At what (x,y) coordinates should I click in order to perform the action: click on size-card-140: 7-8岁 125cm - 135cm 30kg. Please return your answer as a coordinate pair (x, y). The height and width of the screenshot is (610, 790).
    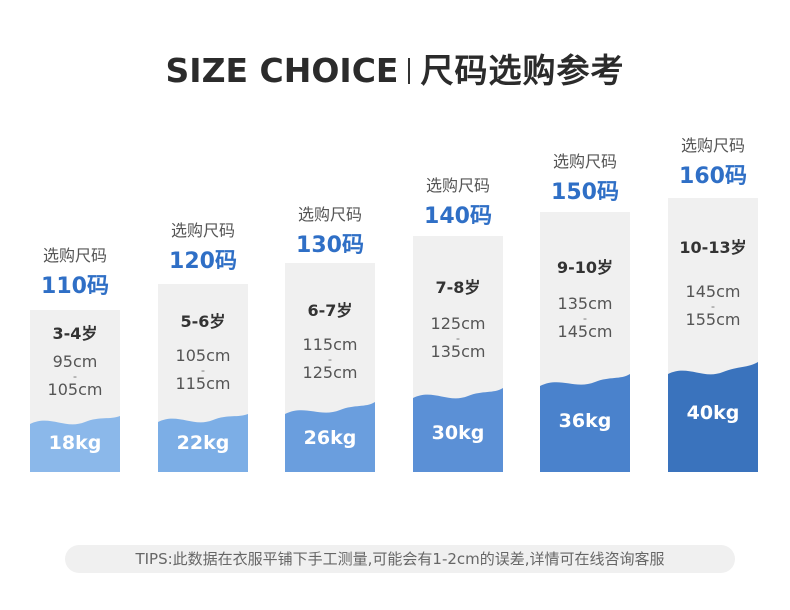
    Looking at the image, I should click on (458, 354).